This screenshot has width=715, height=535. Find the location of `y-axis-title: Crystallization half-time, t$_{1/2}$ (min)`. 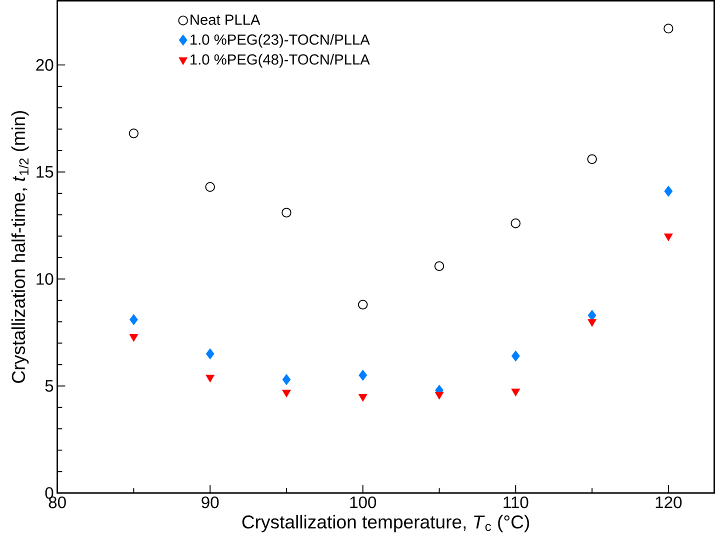

y-axis-title: Crystallization half-time, t$_{1/2}$ (min) is located at coordinates (20, 246).